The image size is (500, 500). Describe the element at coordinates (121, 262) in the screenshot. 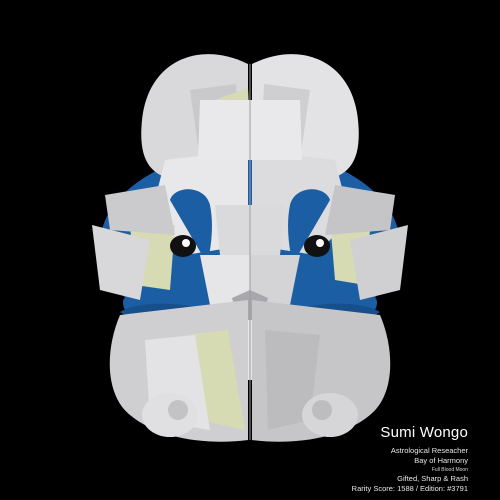

I see `left-side-spike` at that location.